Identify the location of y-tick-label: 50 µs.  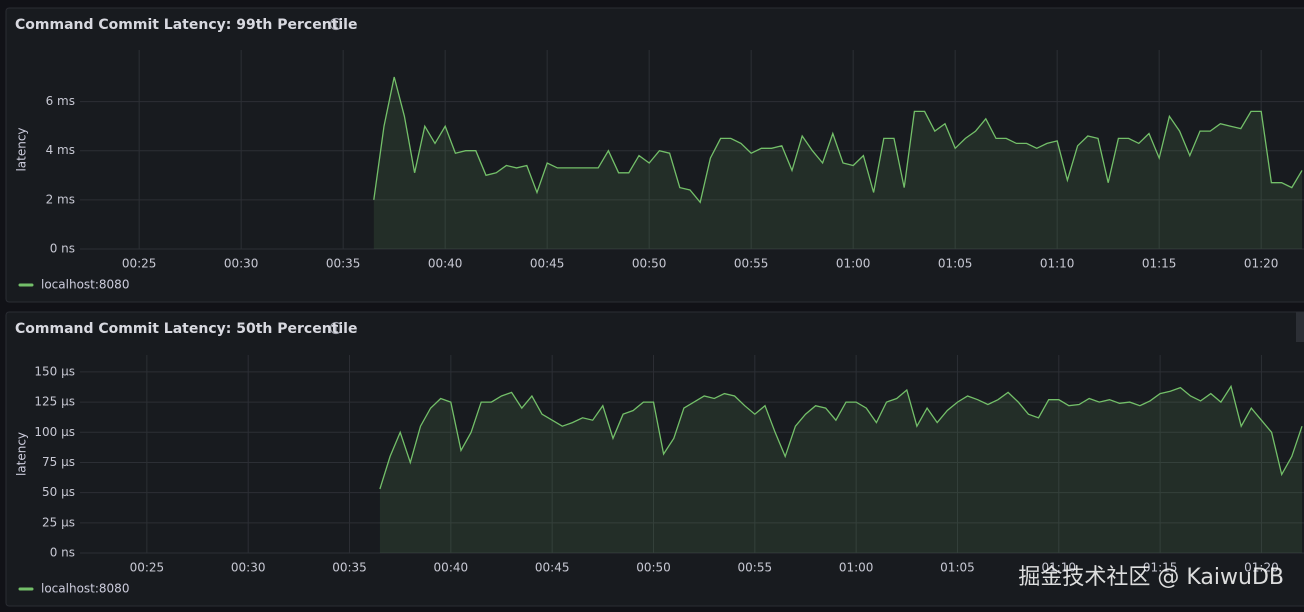
(58, 492).